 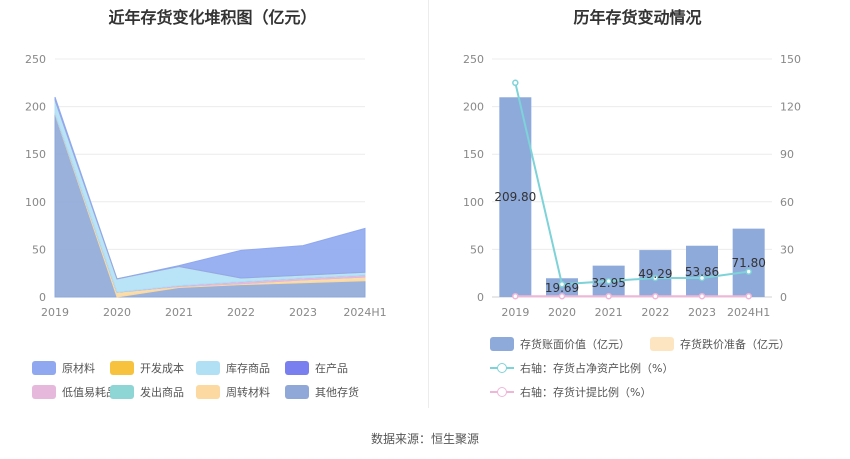 What do you see at coordinates (473, 202) in the screenshot?
I see `right-ytick-label-100: 100` at bounding box center [473, 202].